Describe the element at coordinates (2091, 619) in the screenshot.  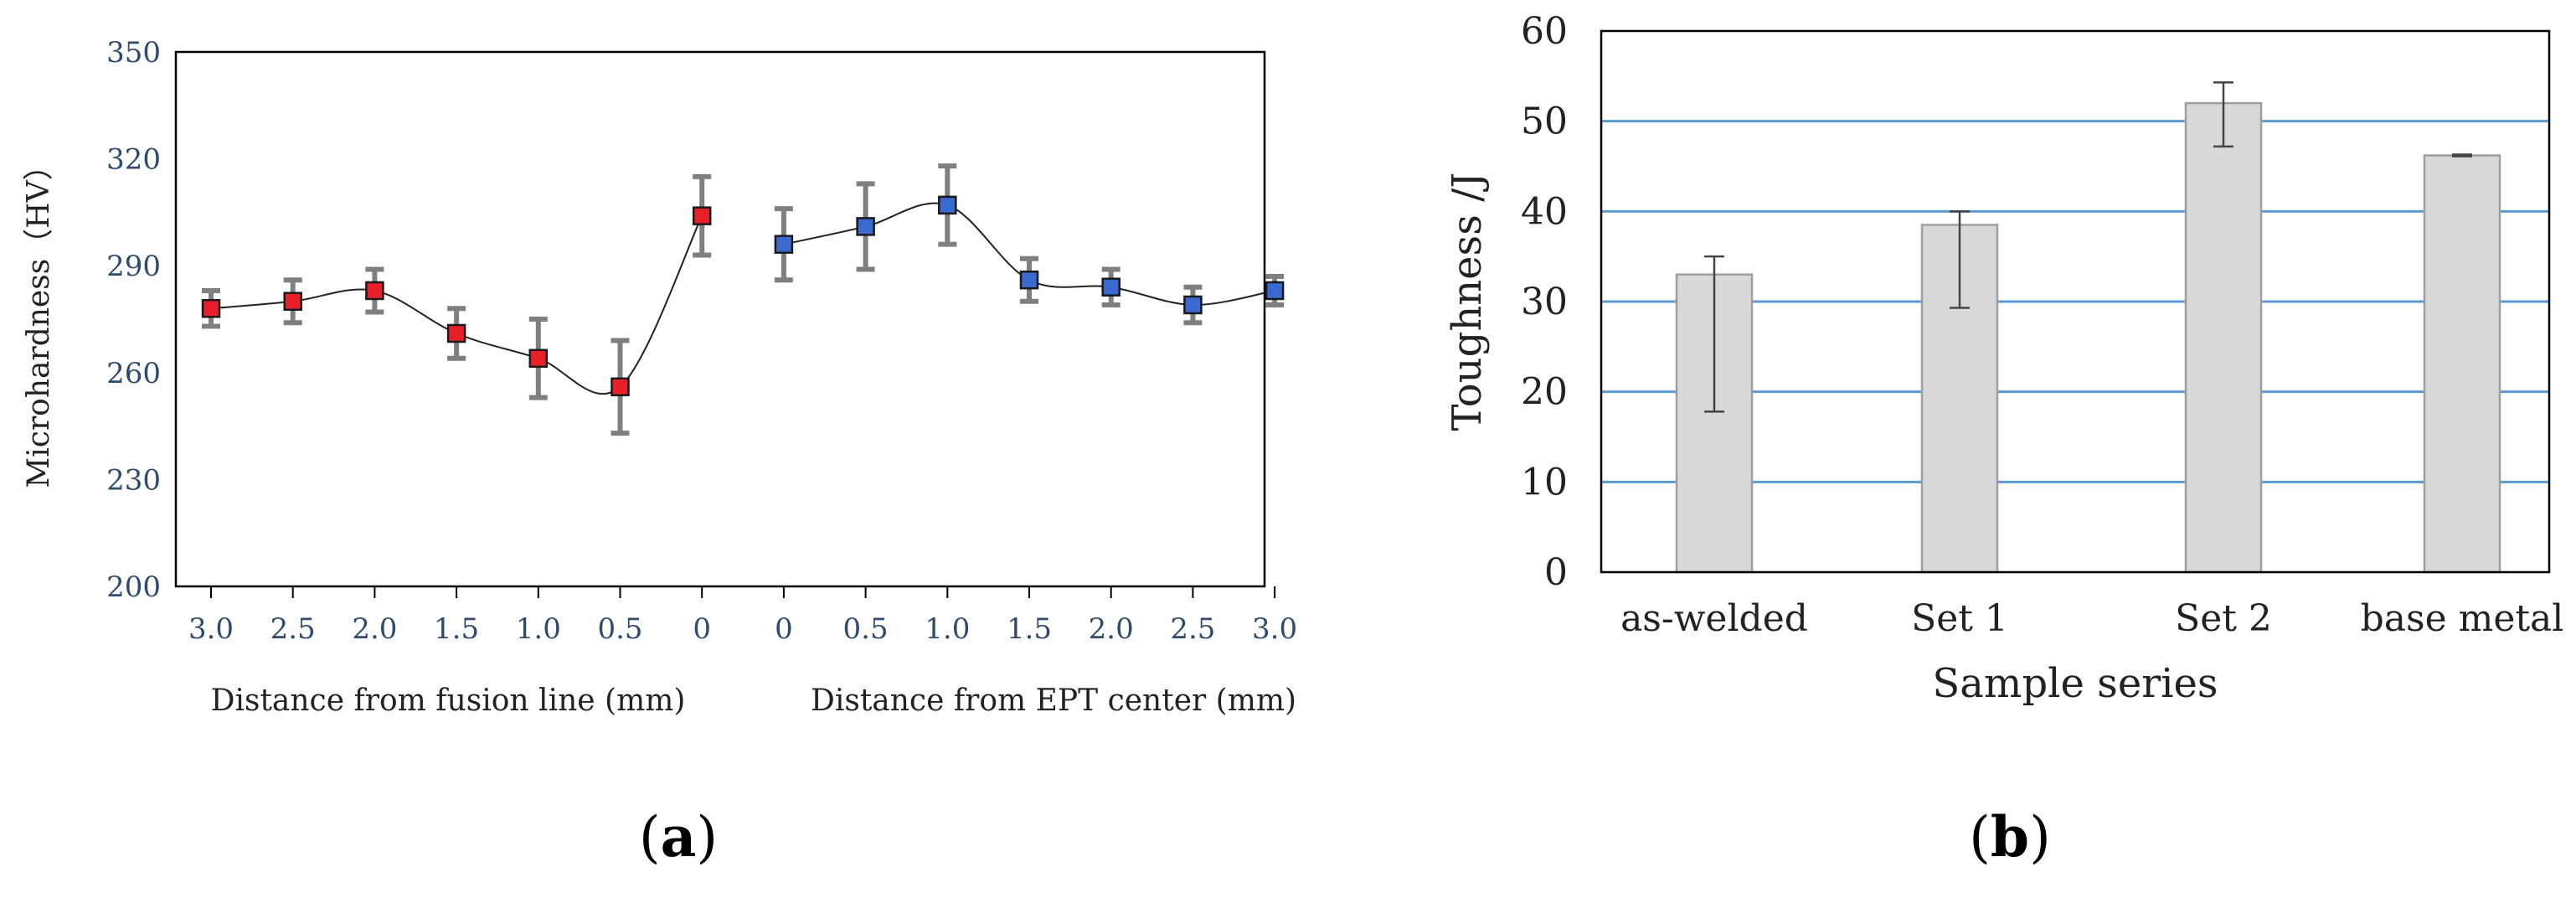
I see `panel-b-x-ticks: as-welded Set 1 Set 2 base metal` at that location.